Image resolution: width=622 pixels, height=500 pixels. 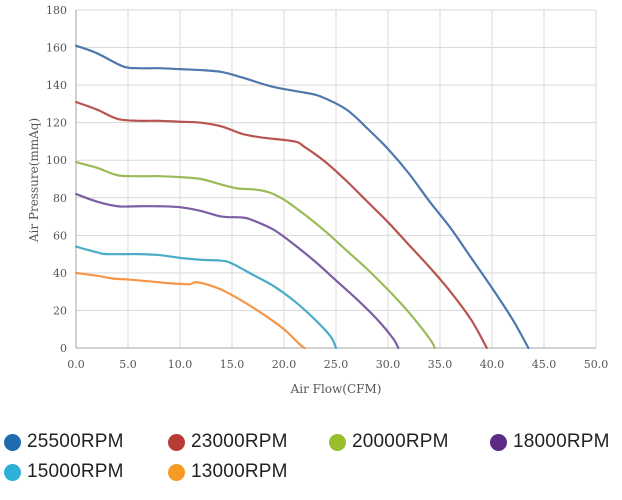 What do you see at coordinates (596, 364) in the screenshot?
I see `x-tick-label: 50.0` at bounding box center [596, 364].